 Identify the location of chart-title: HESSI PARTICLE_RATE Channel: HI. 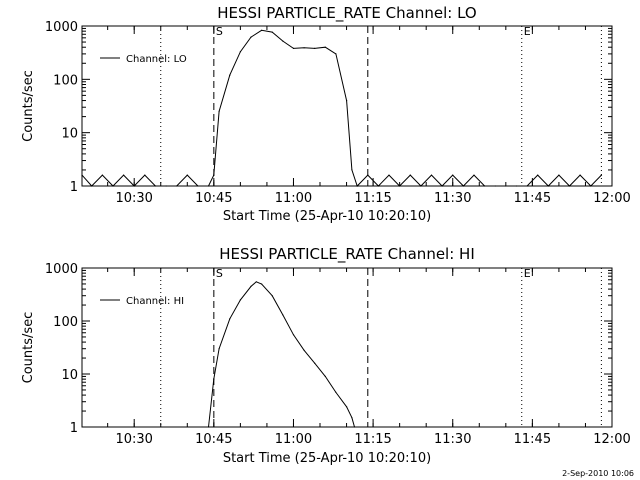
(347, 254).